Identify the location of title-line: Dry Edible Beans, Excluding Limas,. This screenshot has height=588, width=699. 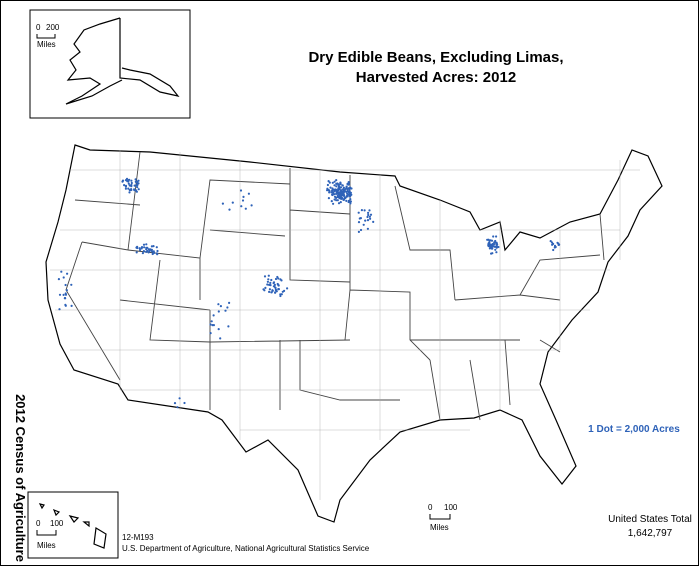
(435, 57).